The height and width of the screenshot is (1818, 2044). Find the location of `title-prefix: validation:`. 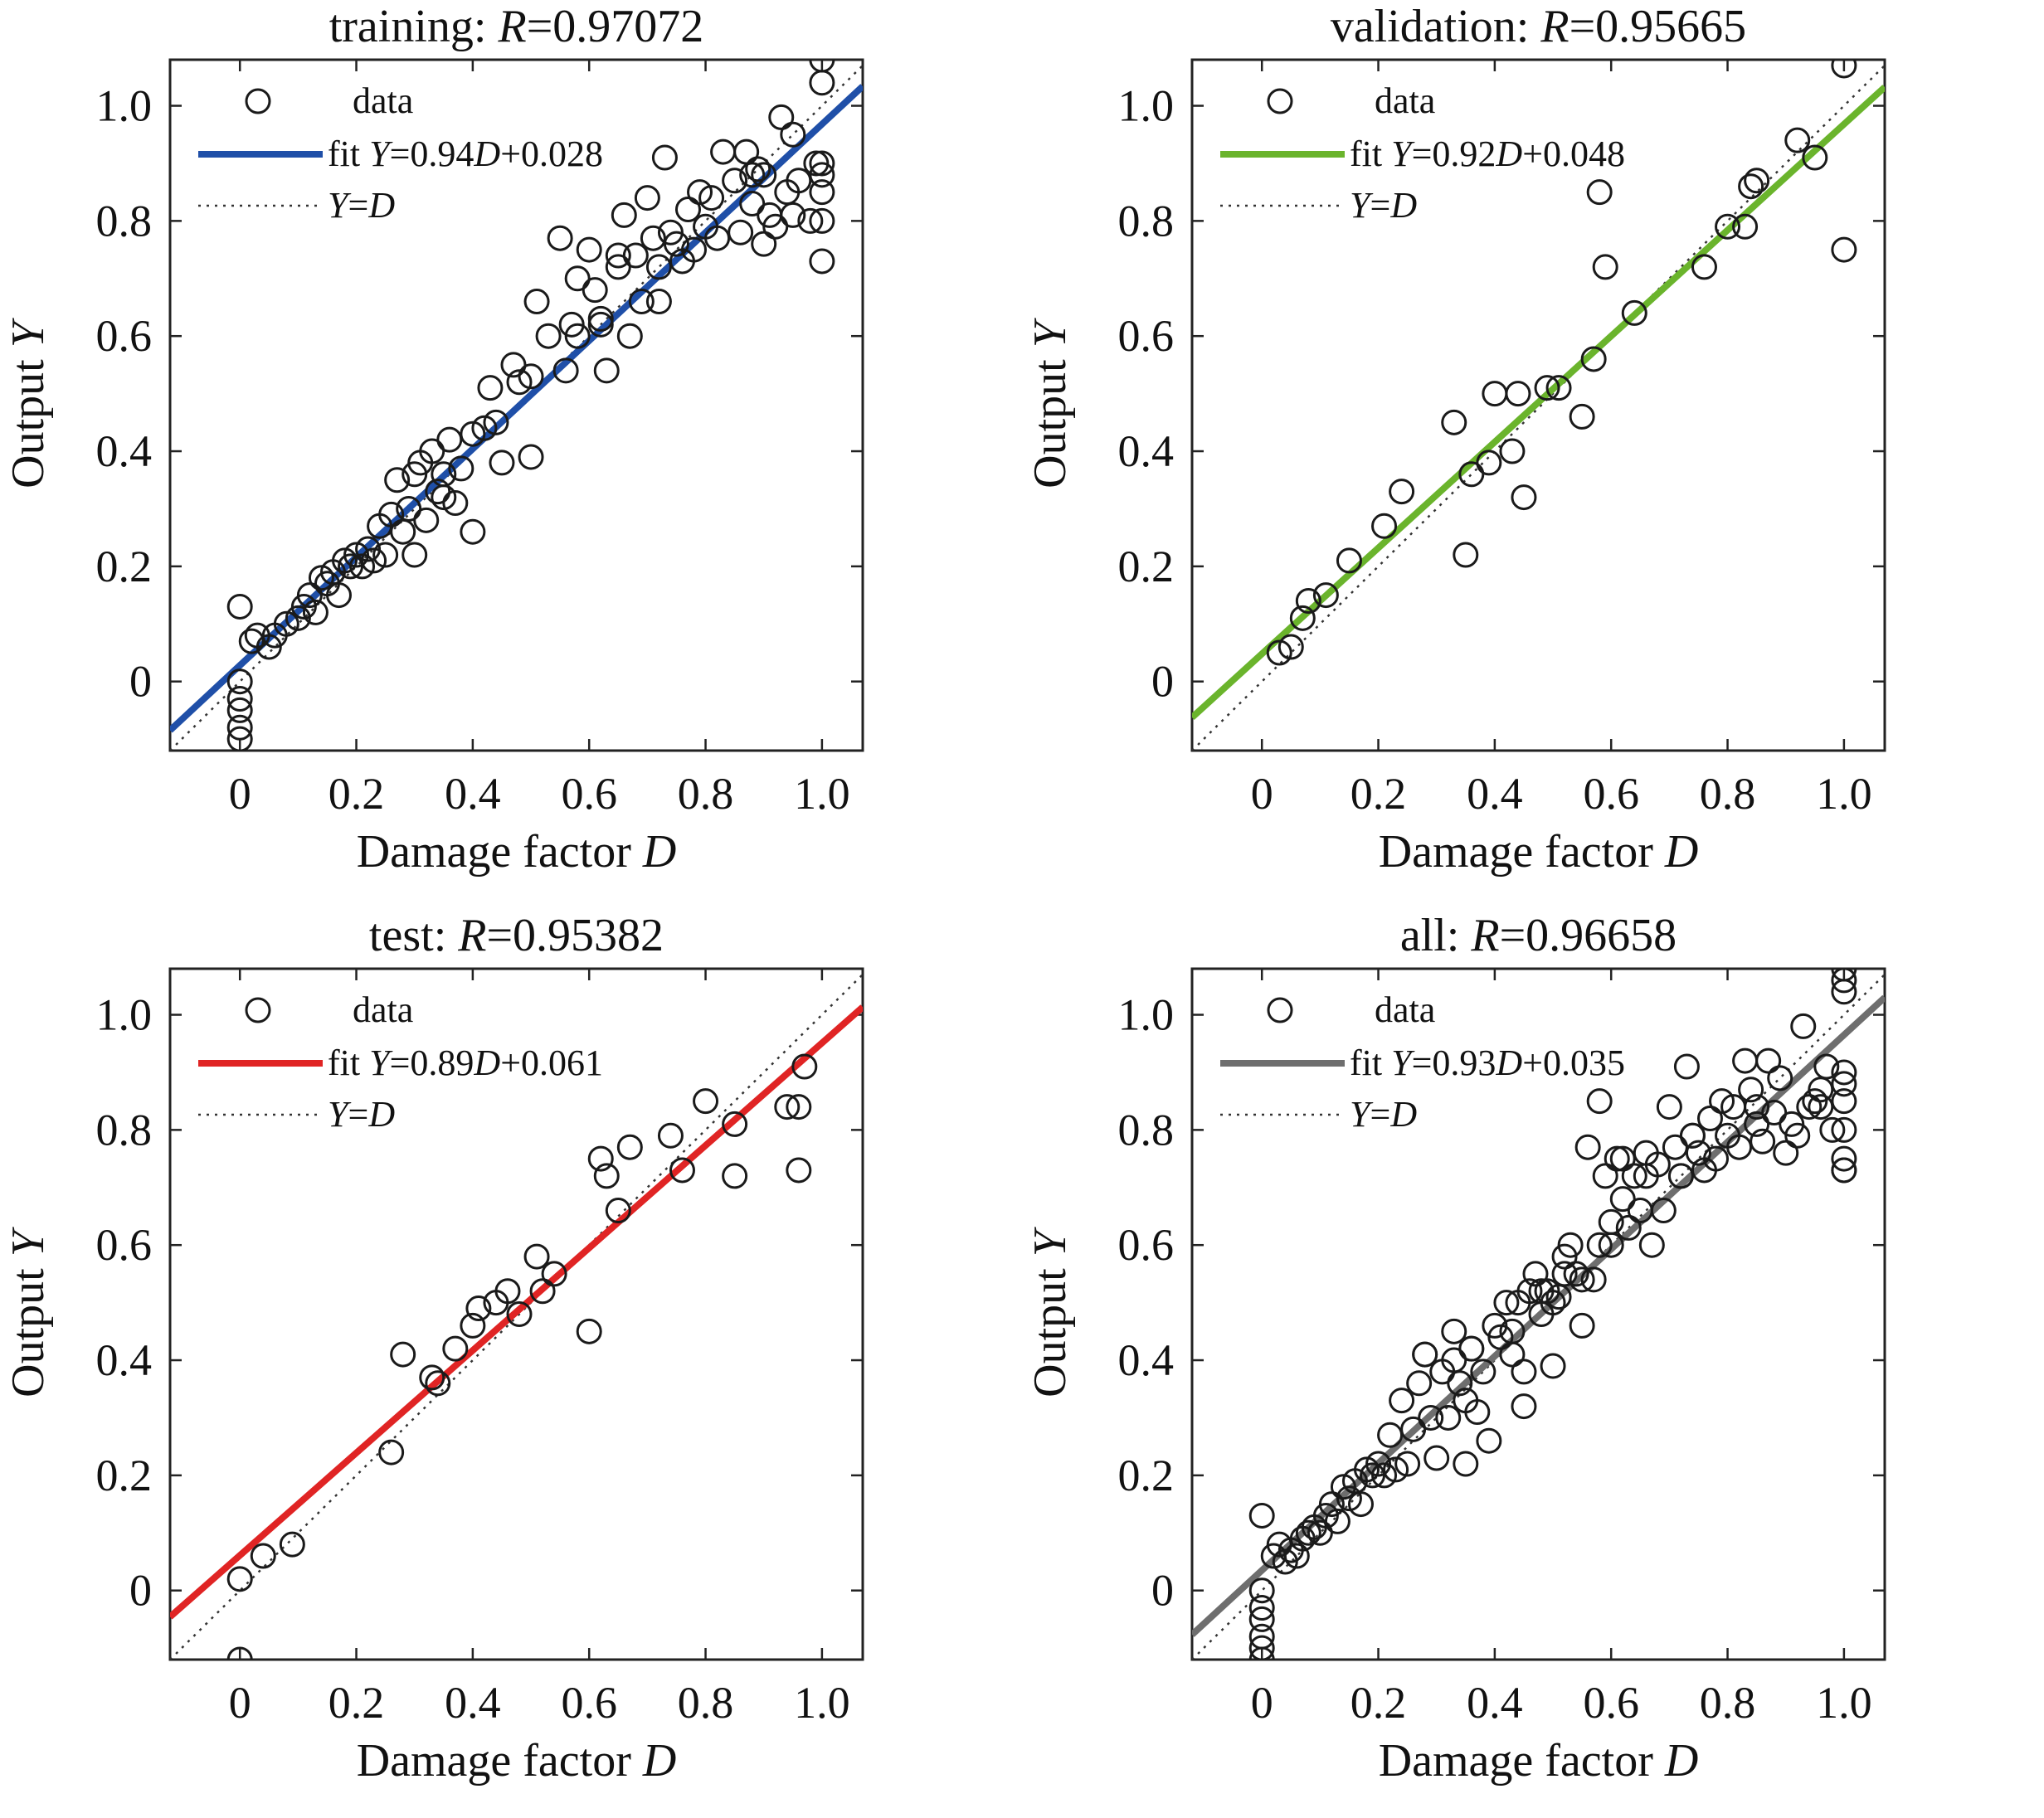

title-prefix: validation: is located at coordinates (1436, 26).